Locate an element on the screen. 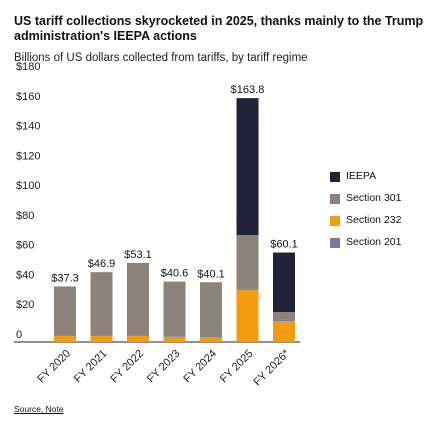 The width and height of the screenshot is (435, 431). bar-total-label: $40.6 is located at coordinates (175, 274).